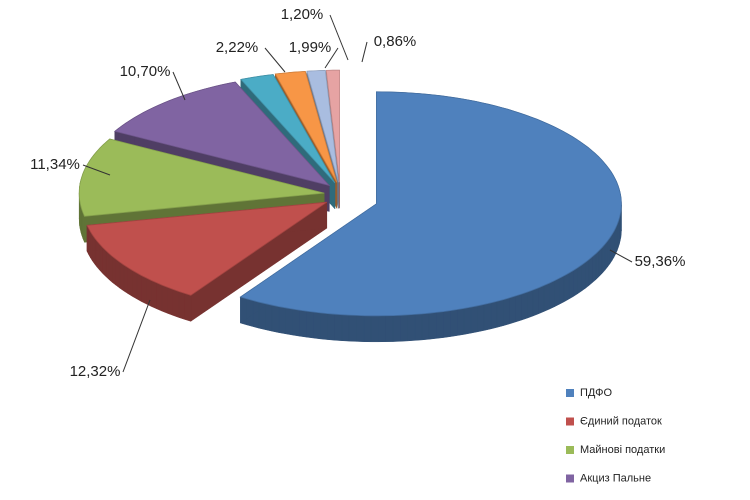 Image resolution: width=750 pixels, height=500 pixels. What do you see at coordinates (621, 421) in the screenshot?
I see `legend-label: Єдиний податок` at bounding box center [621, 421].